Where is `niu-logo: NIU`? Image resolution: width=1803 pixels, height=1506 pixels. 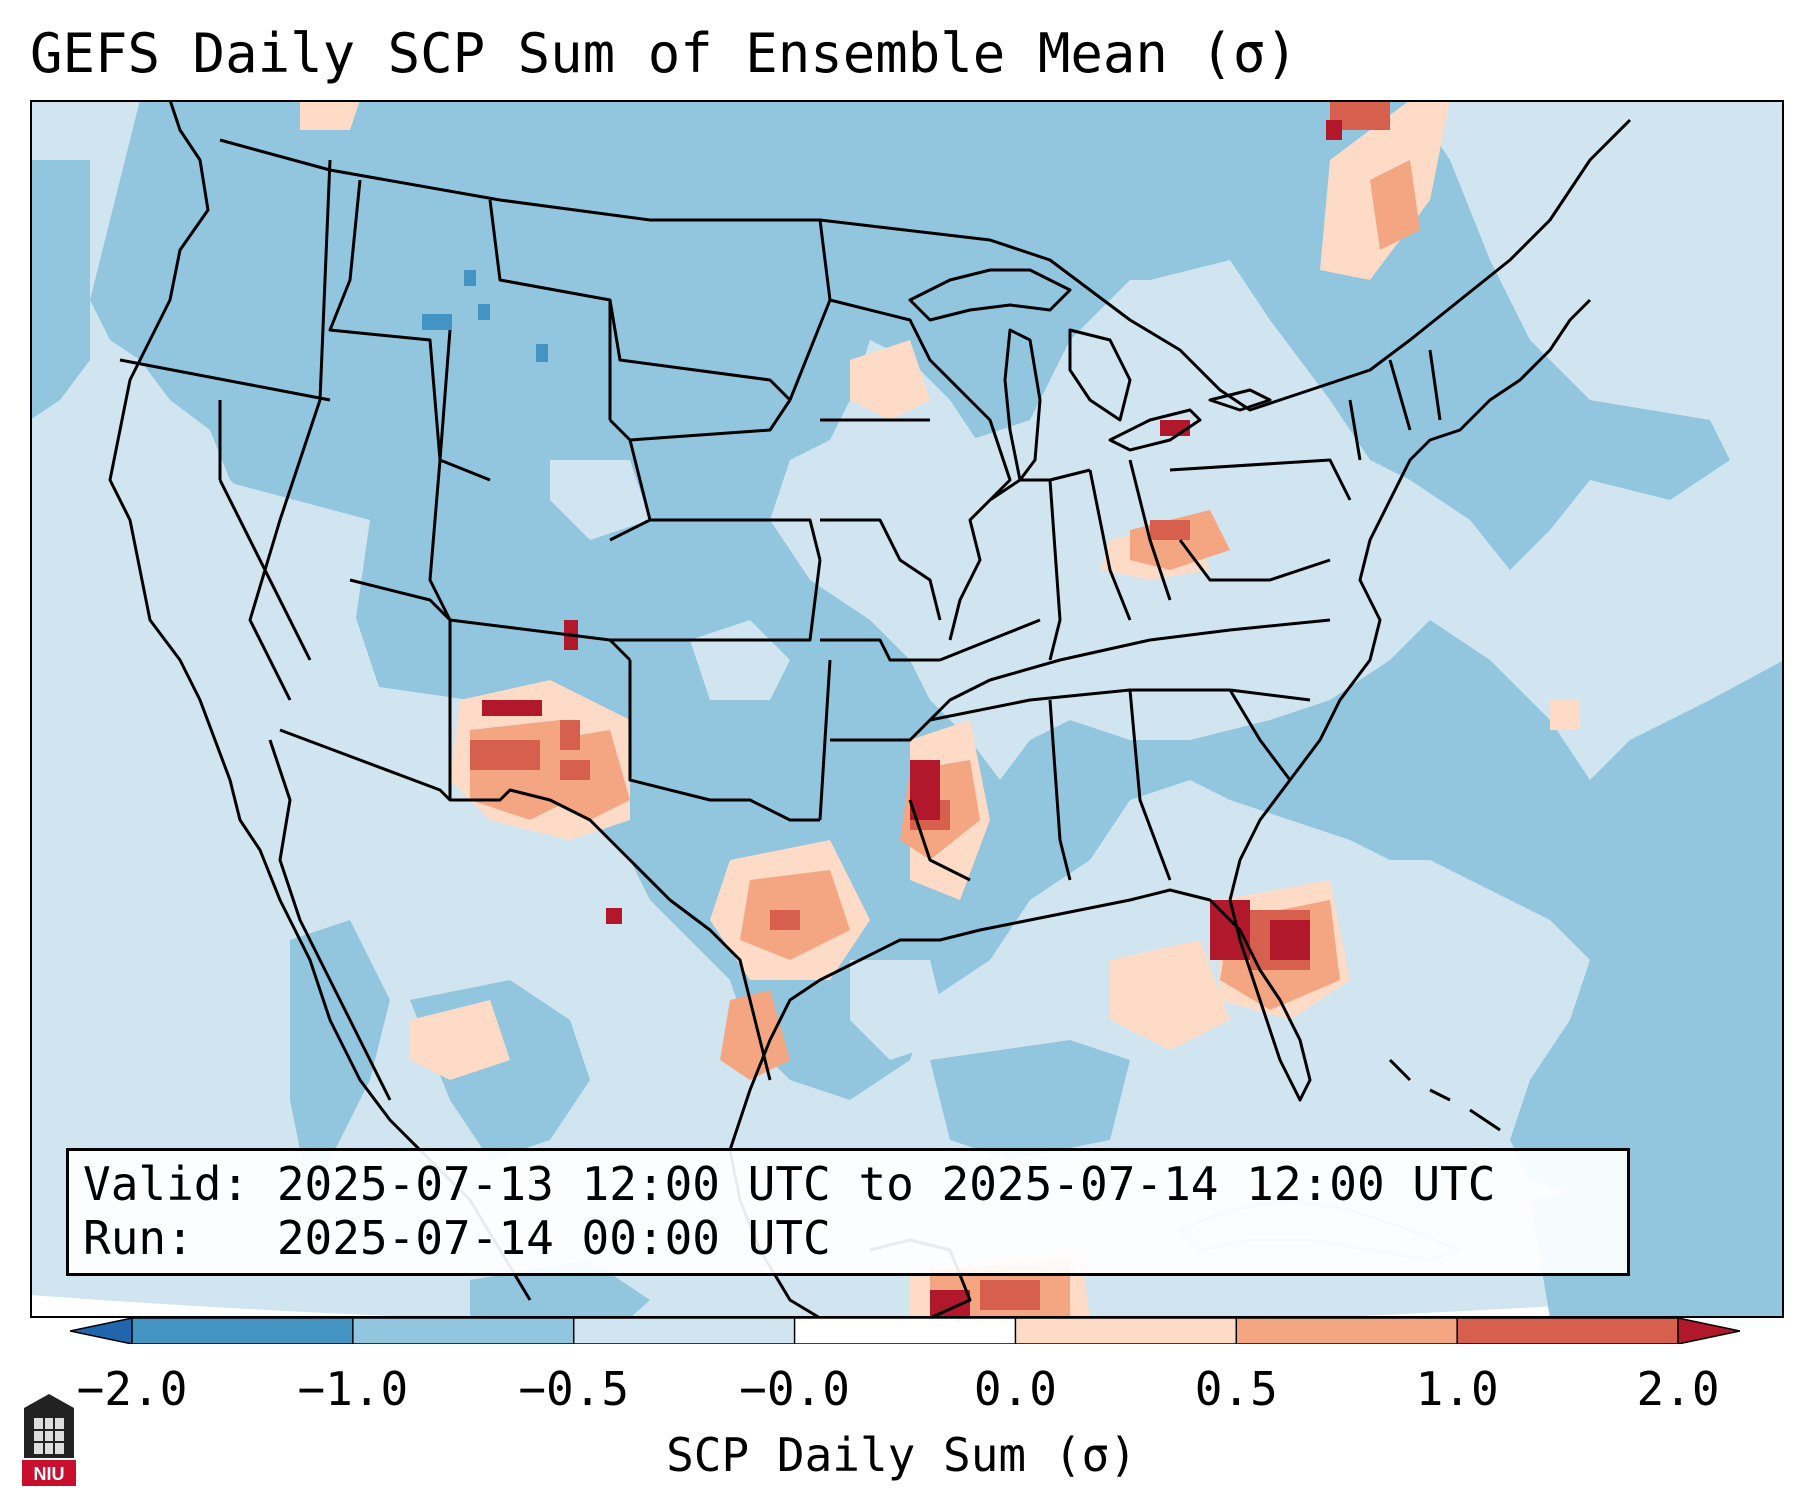
niu-logo: NIU is located at coordinates (49, 1440).